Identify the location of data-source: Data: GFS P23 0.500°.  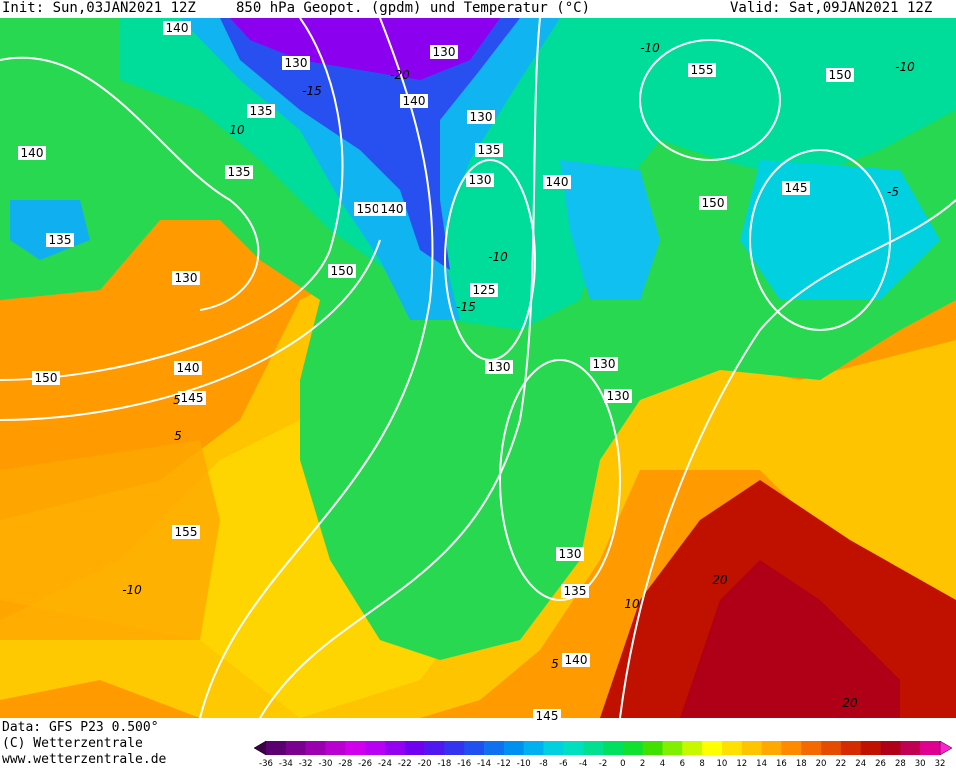
(80, 727).